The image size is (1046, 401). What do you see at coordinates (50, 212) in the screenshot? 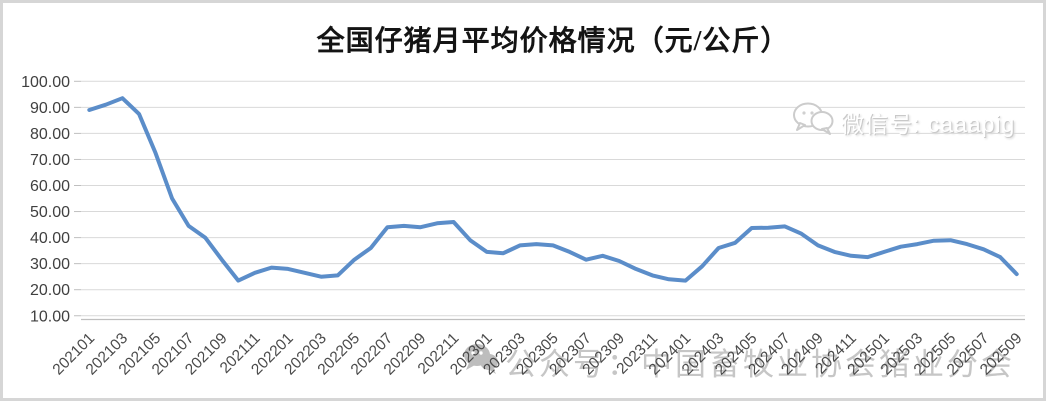
I see `y-tick-label: 50.00` at bounding box center [50, 212].